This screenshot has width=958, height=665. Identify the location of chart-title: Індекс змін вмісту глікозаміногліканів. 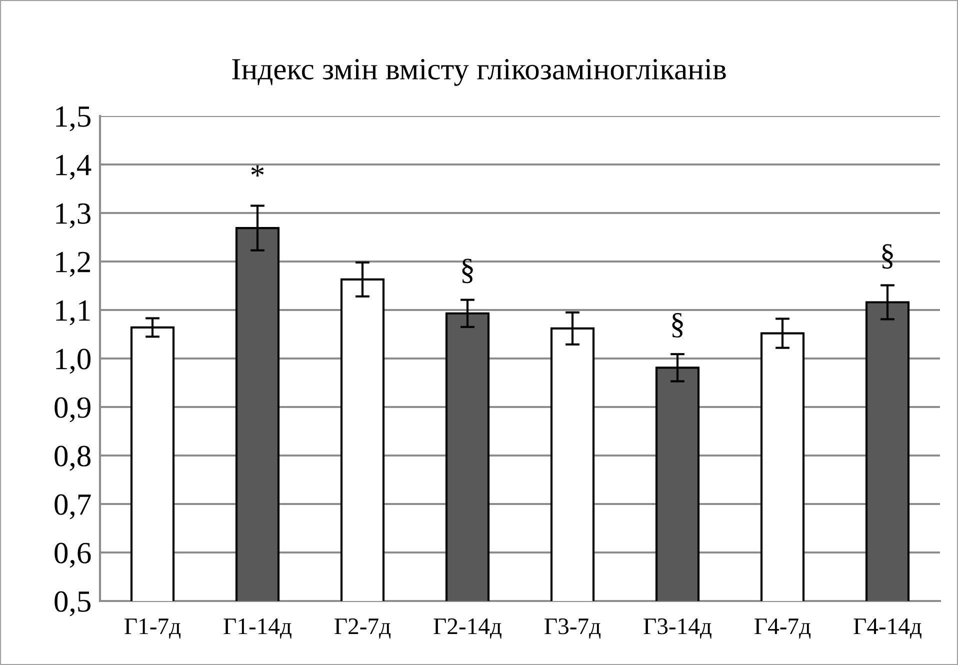
(479, 72).